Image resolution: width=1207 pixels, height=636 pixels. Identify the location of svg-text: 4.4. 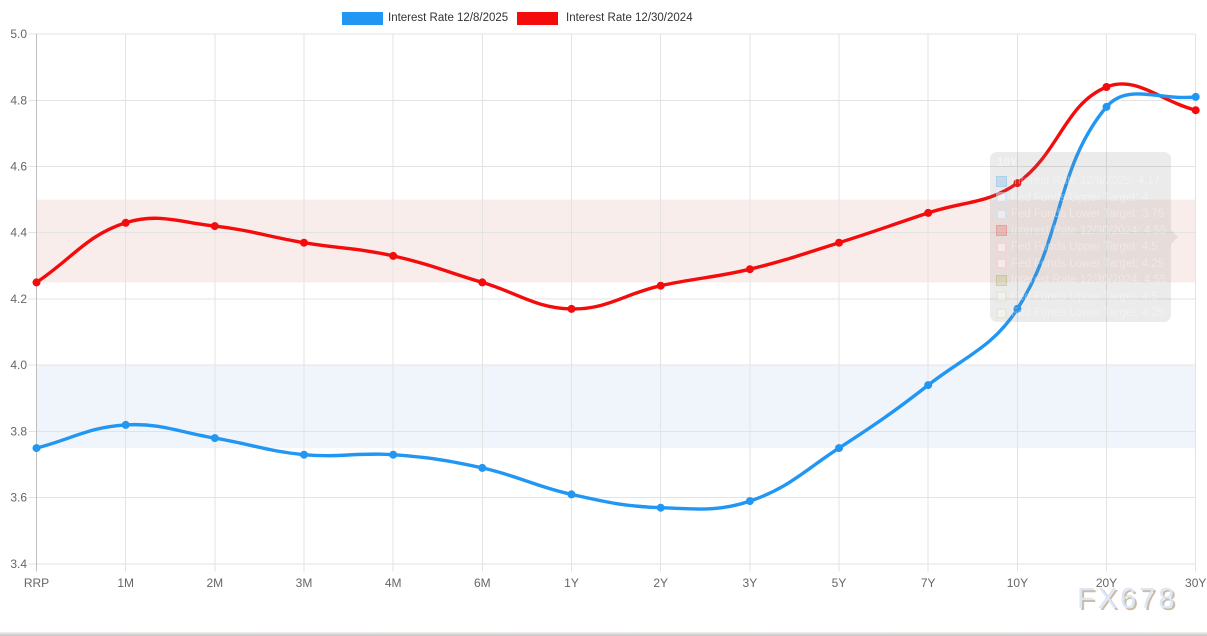
(18, 233).